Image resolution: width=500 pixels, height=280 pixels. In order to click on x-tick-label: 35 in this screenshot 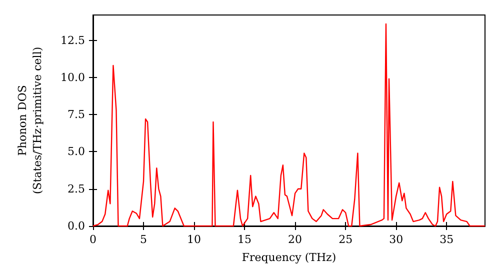, I will do `click(447, 239)`.